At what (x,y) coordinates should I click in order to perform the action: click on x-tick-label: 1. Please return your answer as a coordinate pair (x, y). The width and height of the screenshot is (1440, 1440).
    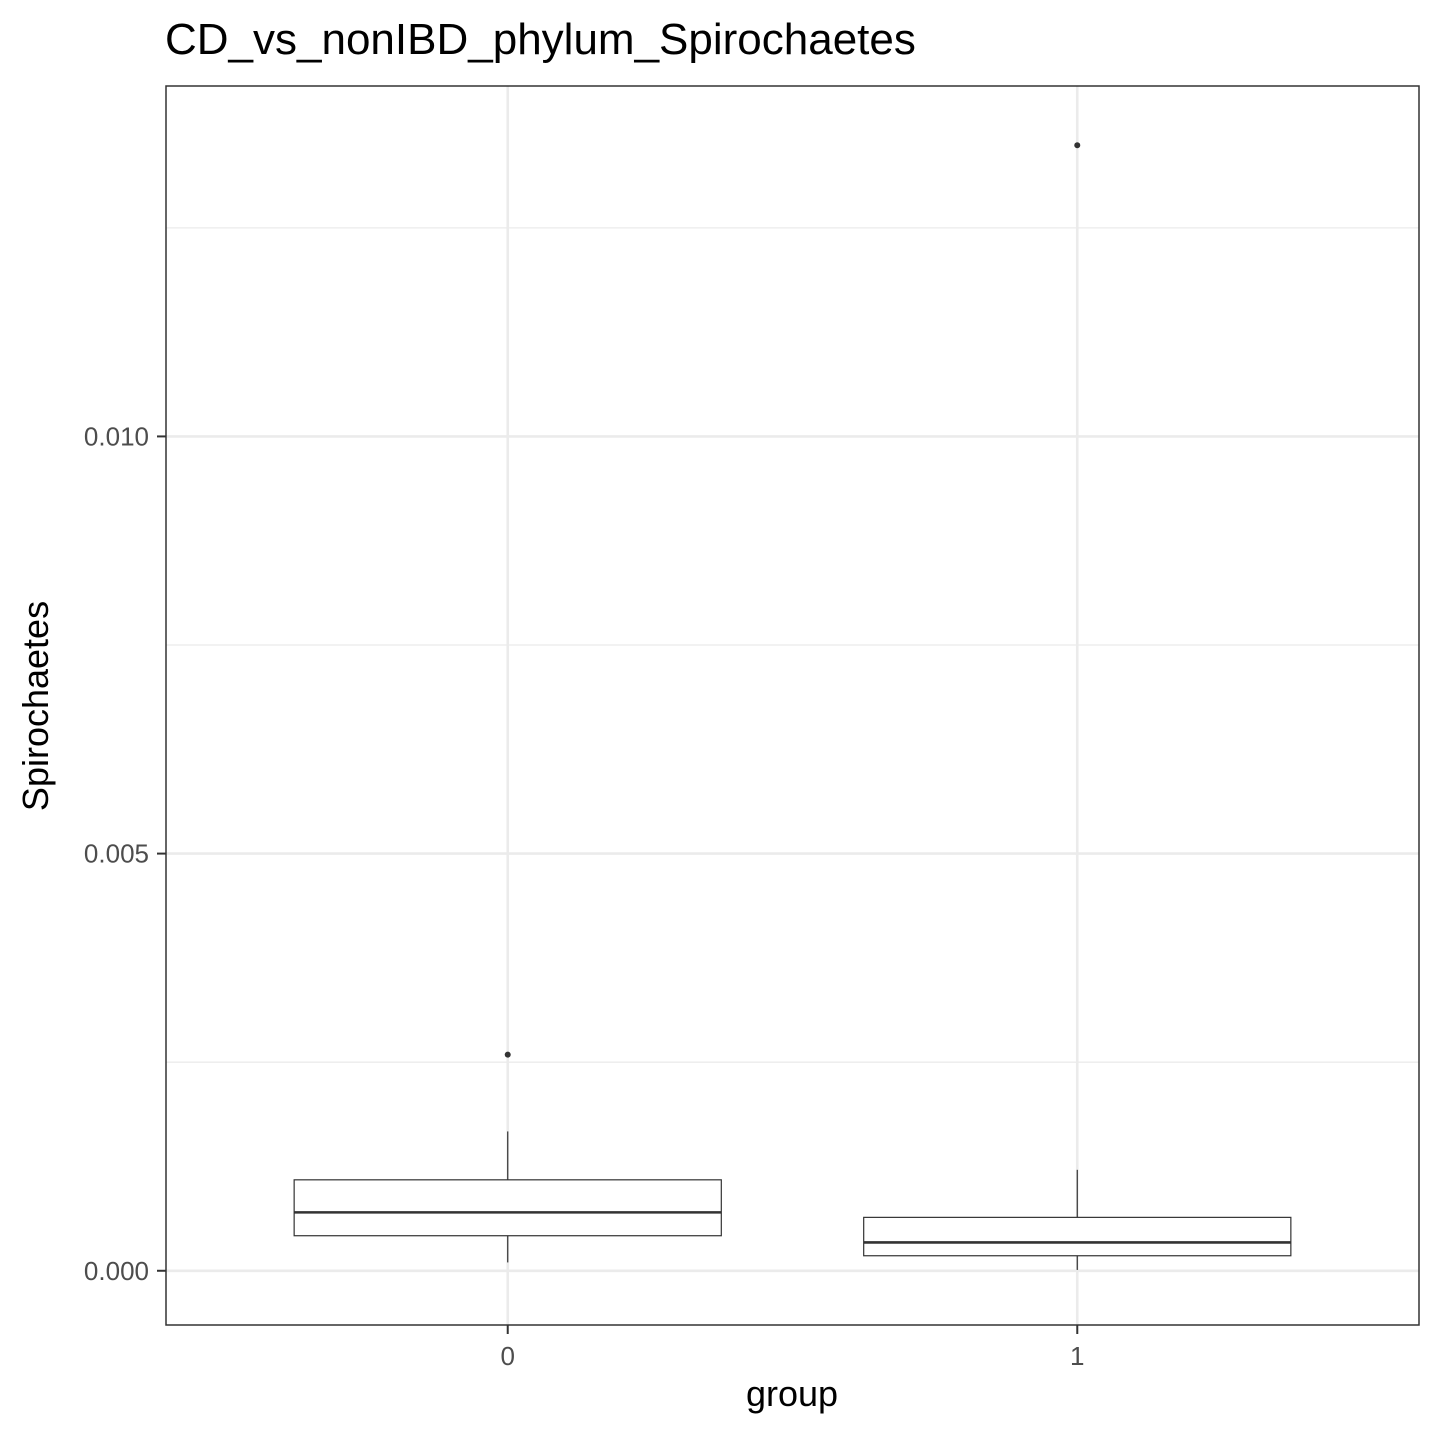
    Looking at the image, I should click on (1077, 1356).